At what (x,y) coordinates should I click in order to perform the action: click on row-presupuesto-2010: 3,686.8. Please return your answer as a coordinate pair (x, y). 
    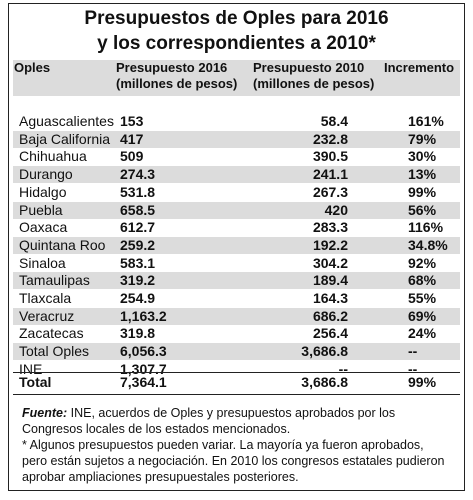
    Looking at the image, I should click on (324, 351).